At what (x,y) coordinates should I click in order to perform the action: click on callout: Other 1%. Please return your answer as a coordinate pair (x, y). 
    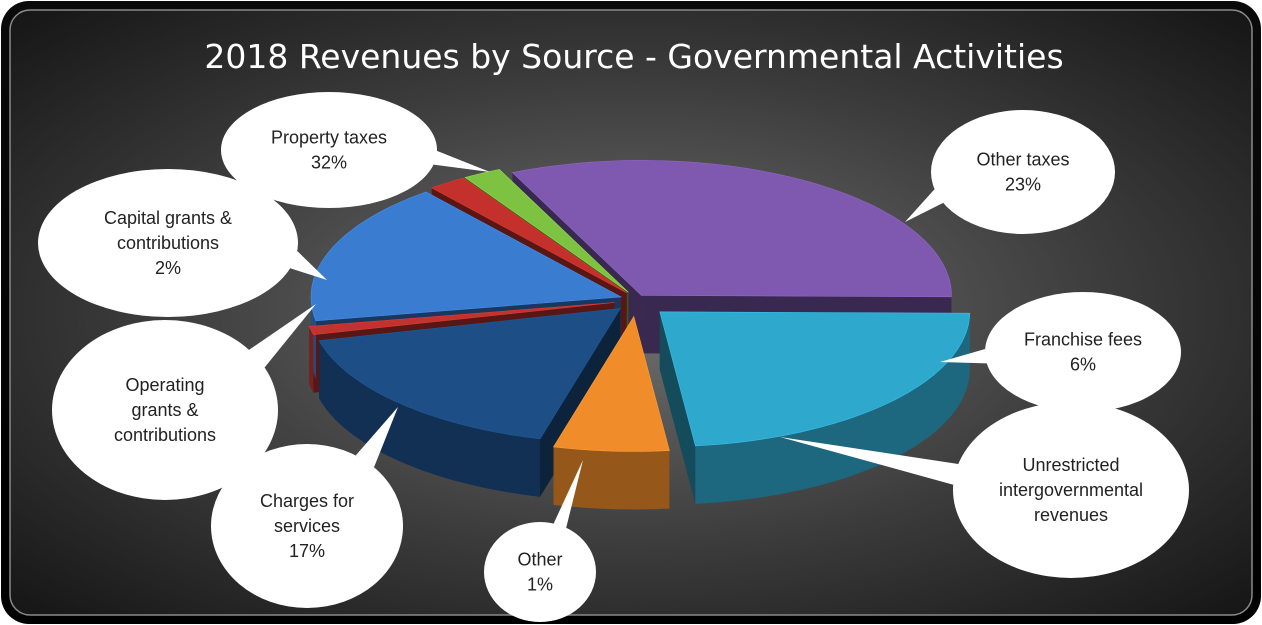
    Looking at the image, I should click on (540, 541).